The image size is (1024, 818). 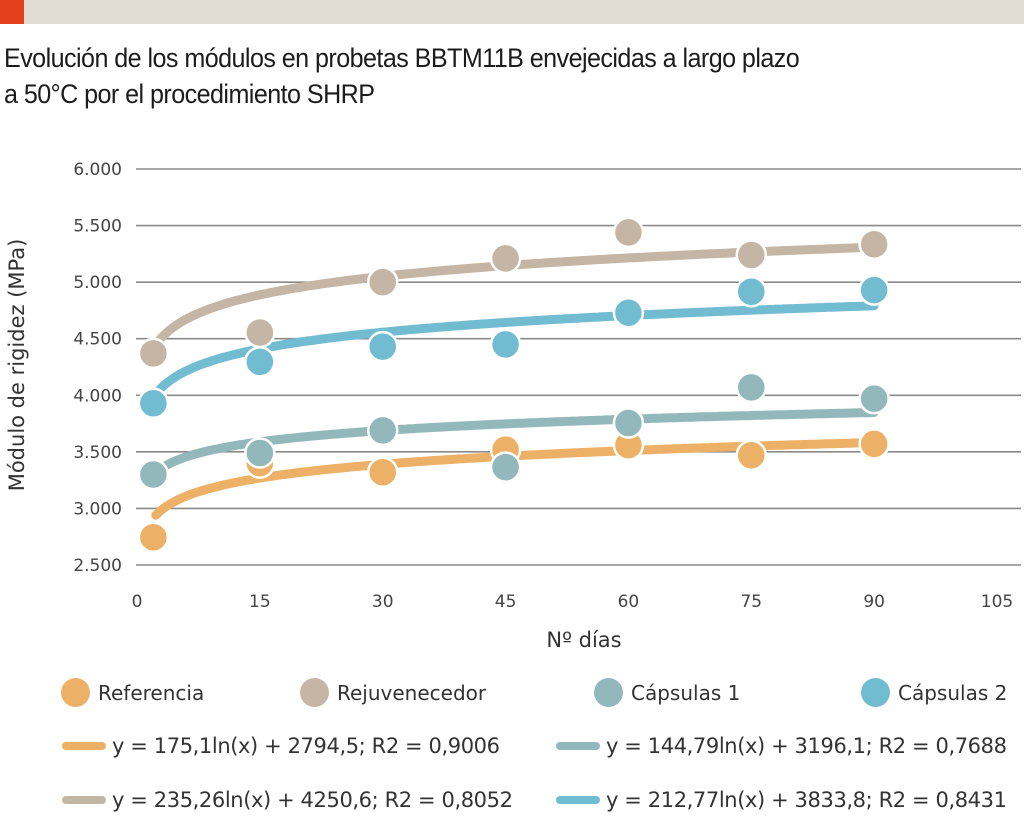 What do you see at coordinates (583, 640) in the screenshot?
I see `x-axis-label: Nº días` at bounding box center [583, 640].